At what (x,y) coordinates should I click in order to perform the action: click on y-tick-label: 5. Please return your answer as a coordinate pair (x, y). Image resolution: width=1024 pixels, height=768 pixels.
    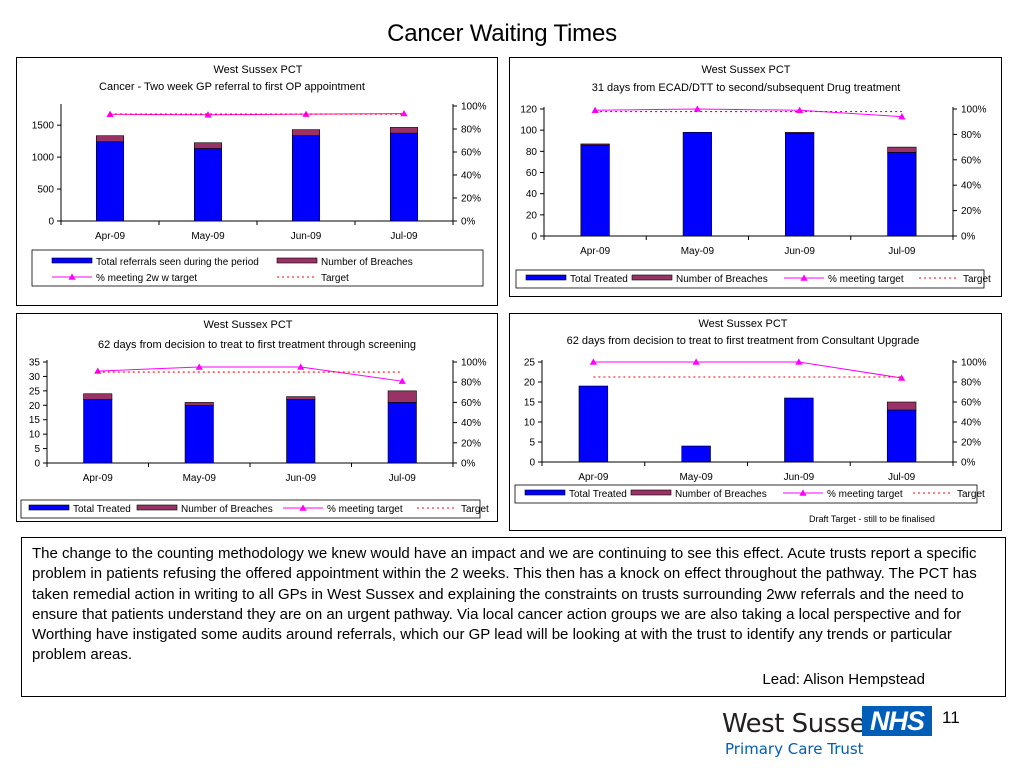
    Looking at the image, I should click on (532, 443).